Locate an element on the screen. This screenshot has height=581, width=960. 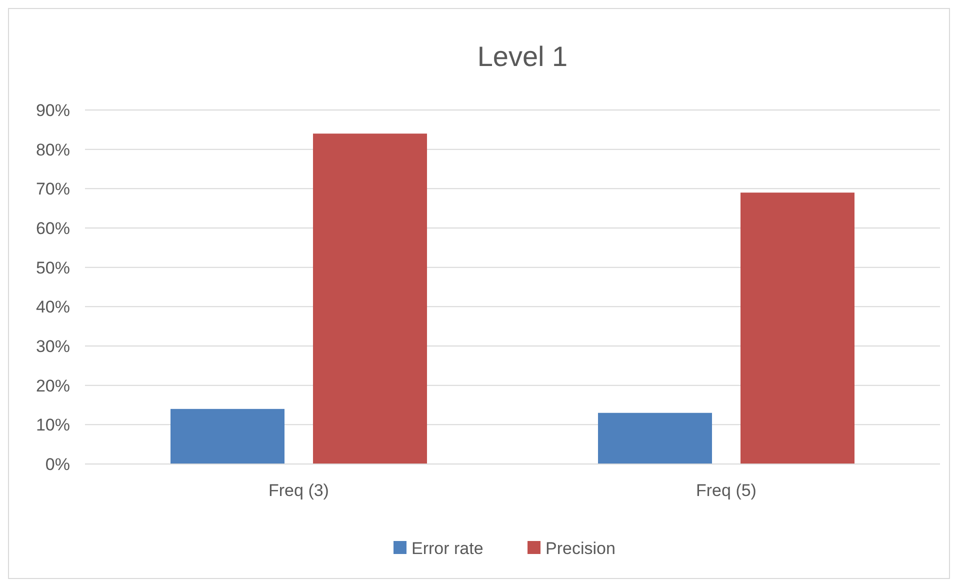
y-tick-label: 70% is located at coordinates (53, 189).